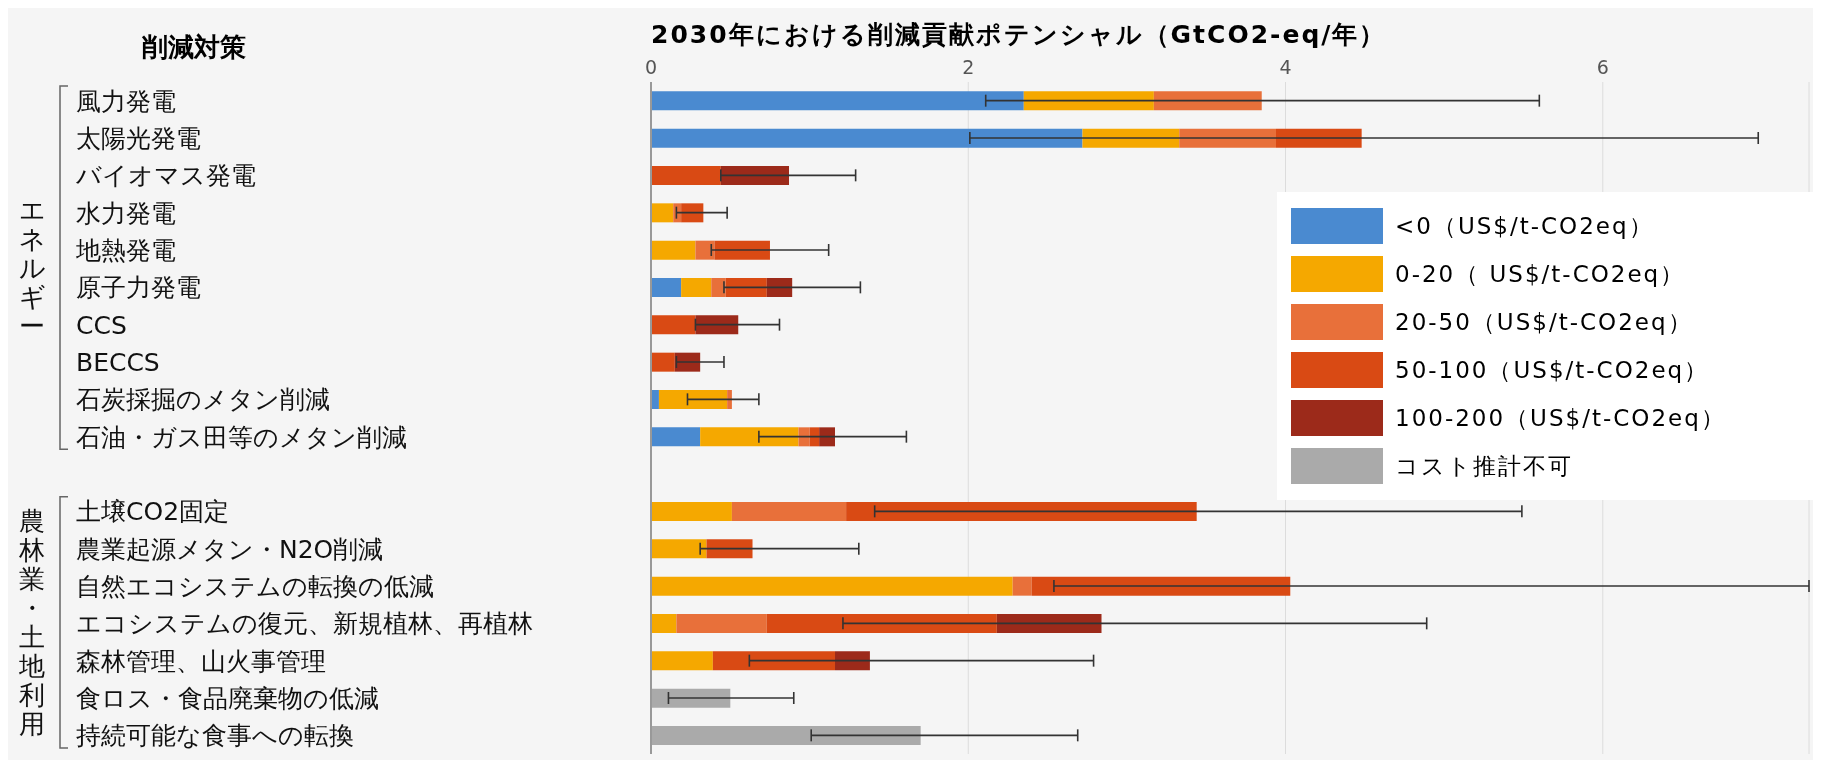  What do you see at coordinates (215, 736) in the screenshot?
I see `y-tick-label: 持続可能な食事への転換` at bounding box center [215, 736].